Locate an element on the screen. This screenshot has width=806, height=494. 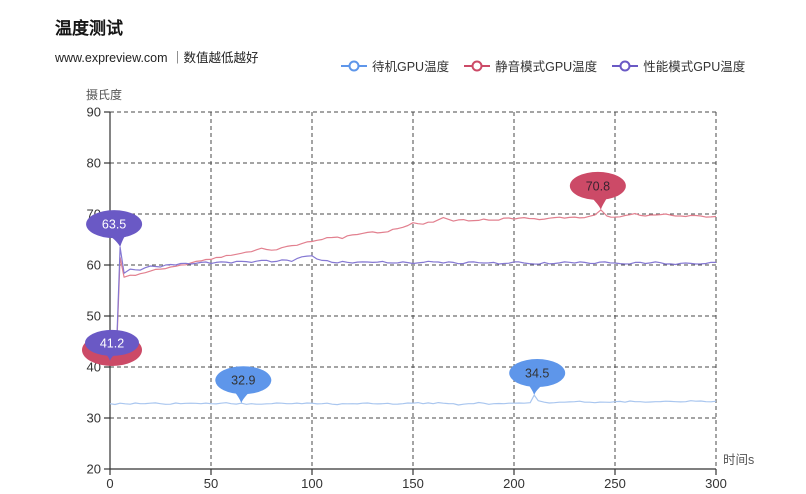
legend-item-2: 性能模式GPU温度 is located at coordinates (678, 65).